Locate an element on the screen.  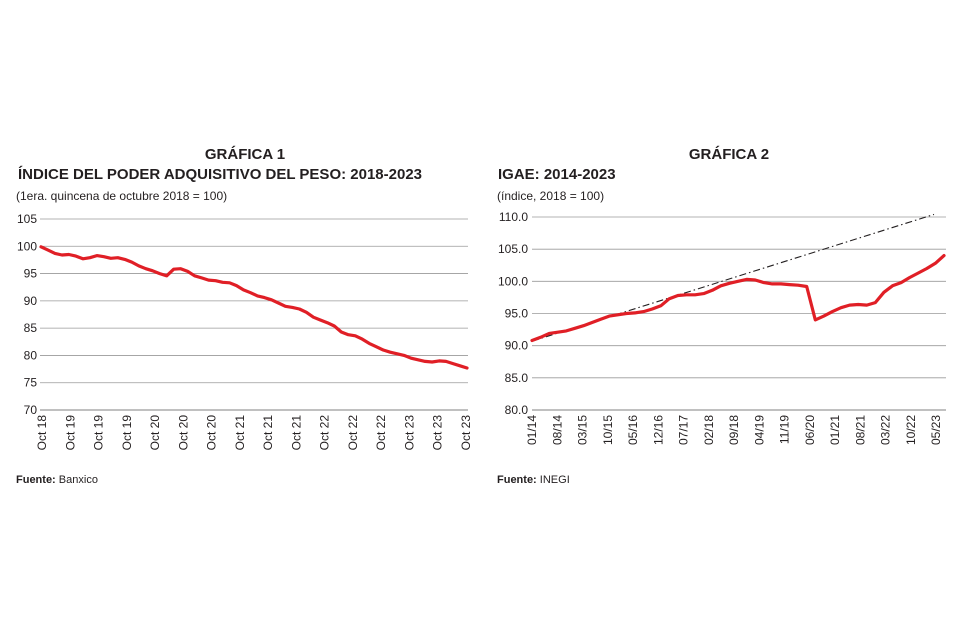
chart-2-xtick-label: 03/22 is located at coordinates (886, 430).